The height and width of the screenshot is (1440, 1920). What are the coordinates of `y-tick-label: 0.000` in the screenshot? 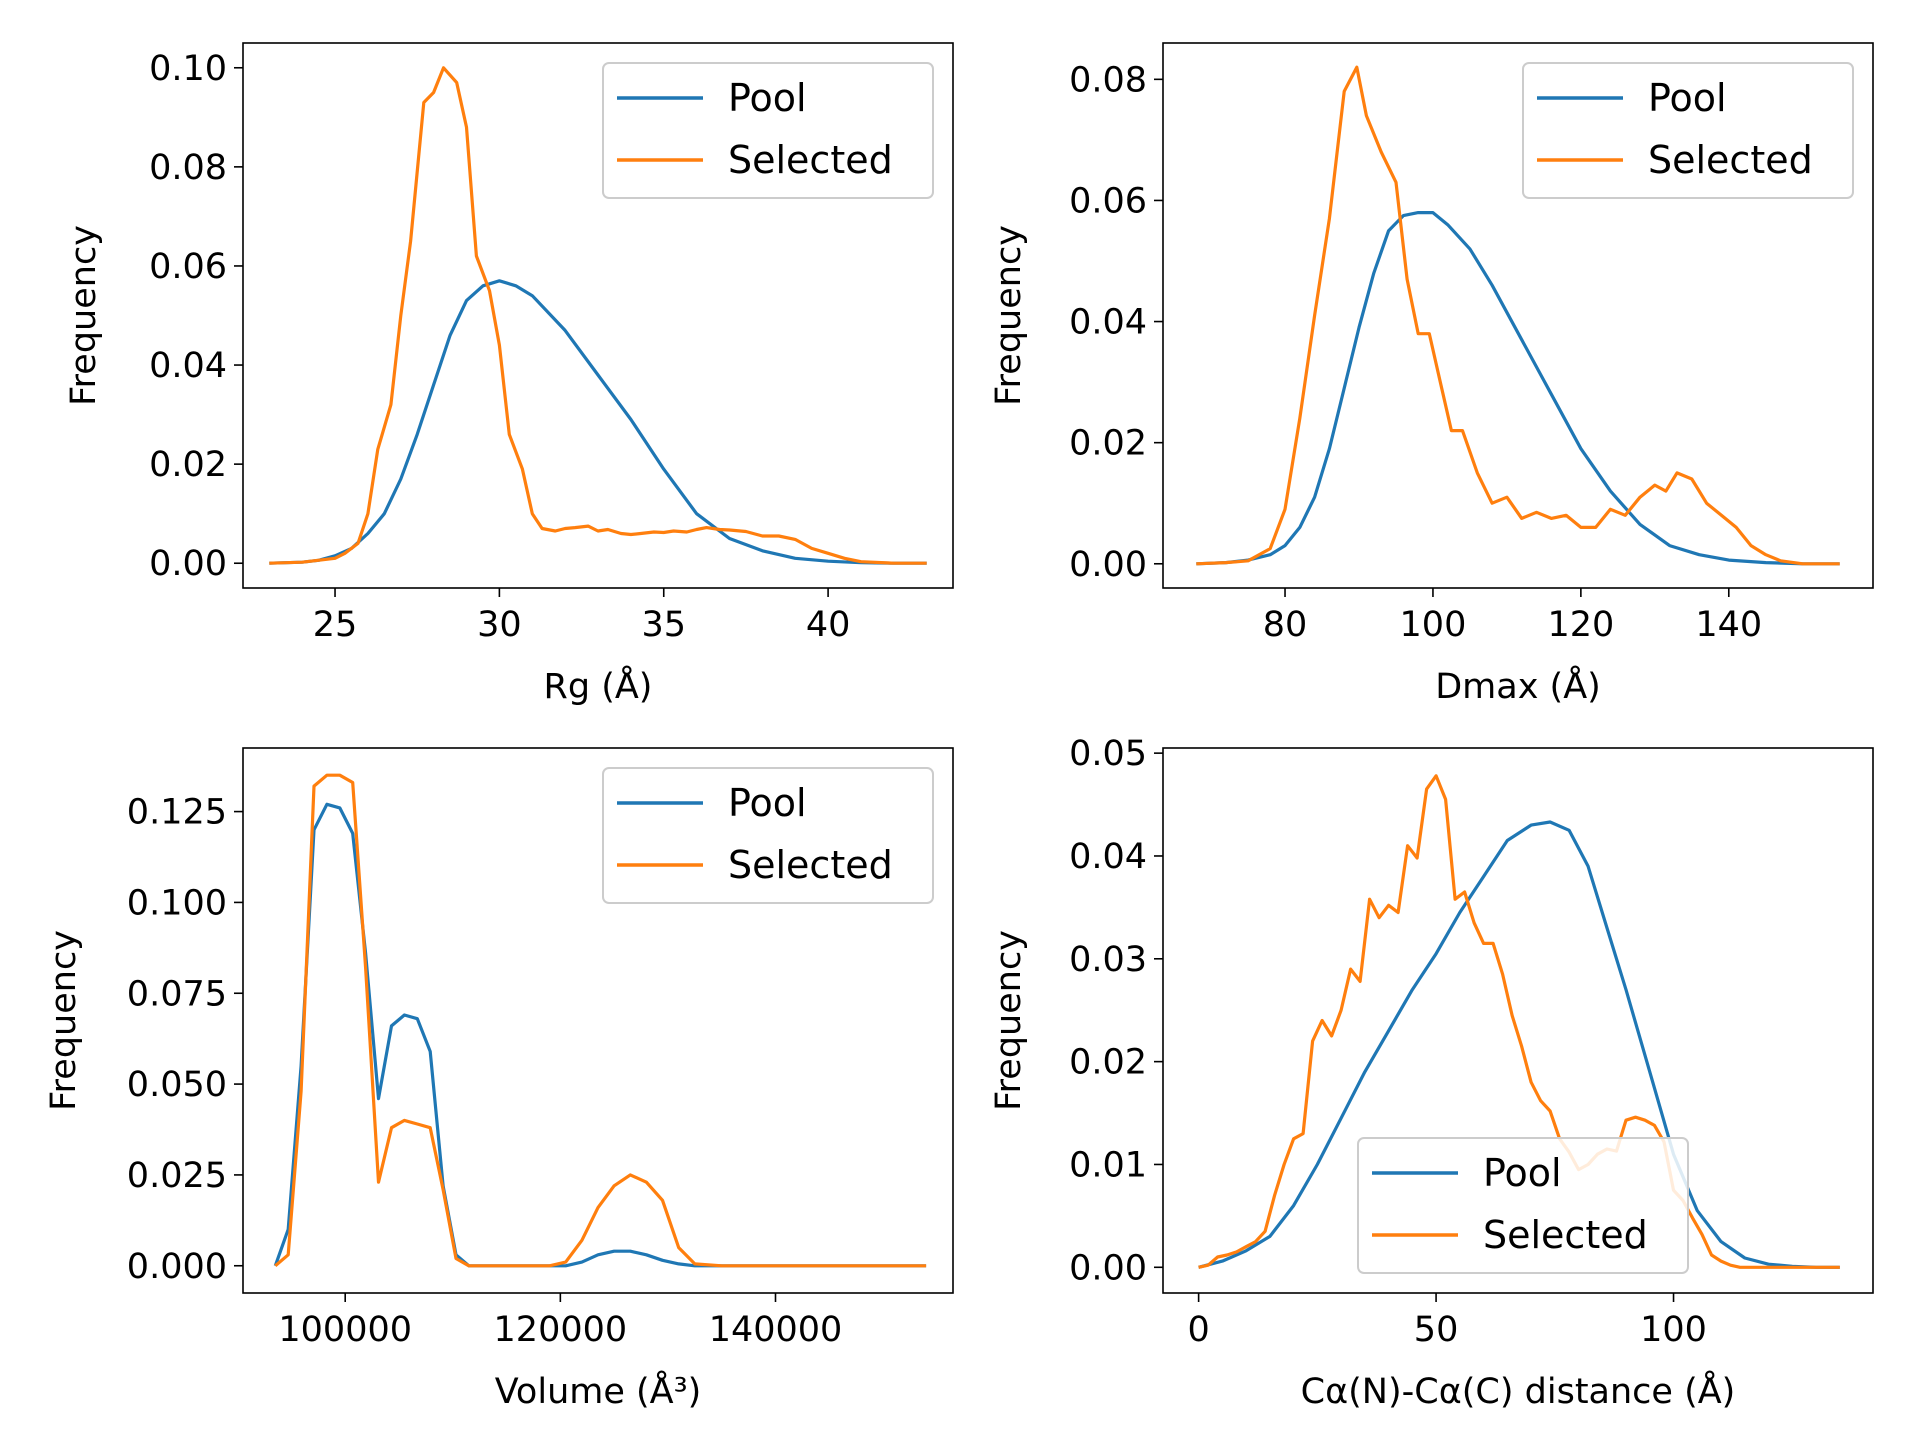 It's located at (177, 1267).